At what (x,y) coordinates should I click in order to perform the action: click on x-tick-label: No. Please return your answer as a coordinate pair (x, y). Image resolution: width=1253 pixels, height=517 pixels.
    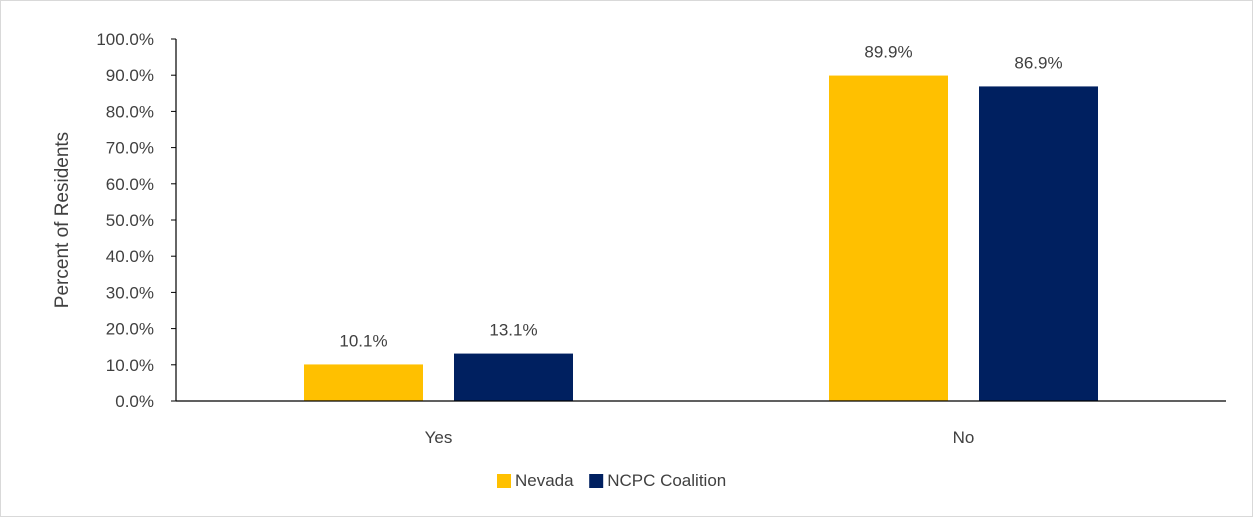
    Looking at the image, I should click on (964, 437).